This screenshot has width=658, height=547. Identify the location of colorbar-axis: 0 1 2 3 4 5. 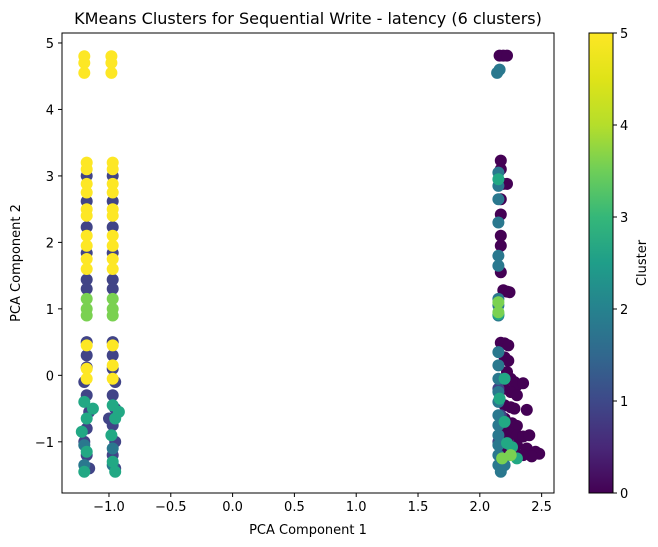
(620, 264).